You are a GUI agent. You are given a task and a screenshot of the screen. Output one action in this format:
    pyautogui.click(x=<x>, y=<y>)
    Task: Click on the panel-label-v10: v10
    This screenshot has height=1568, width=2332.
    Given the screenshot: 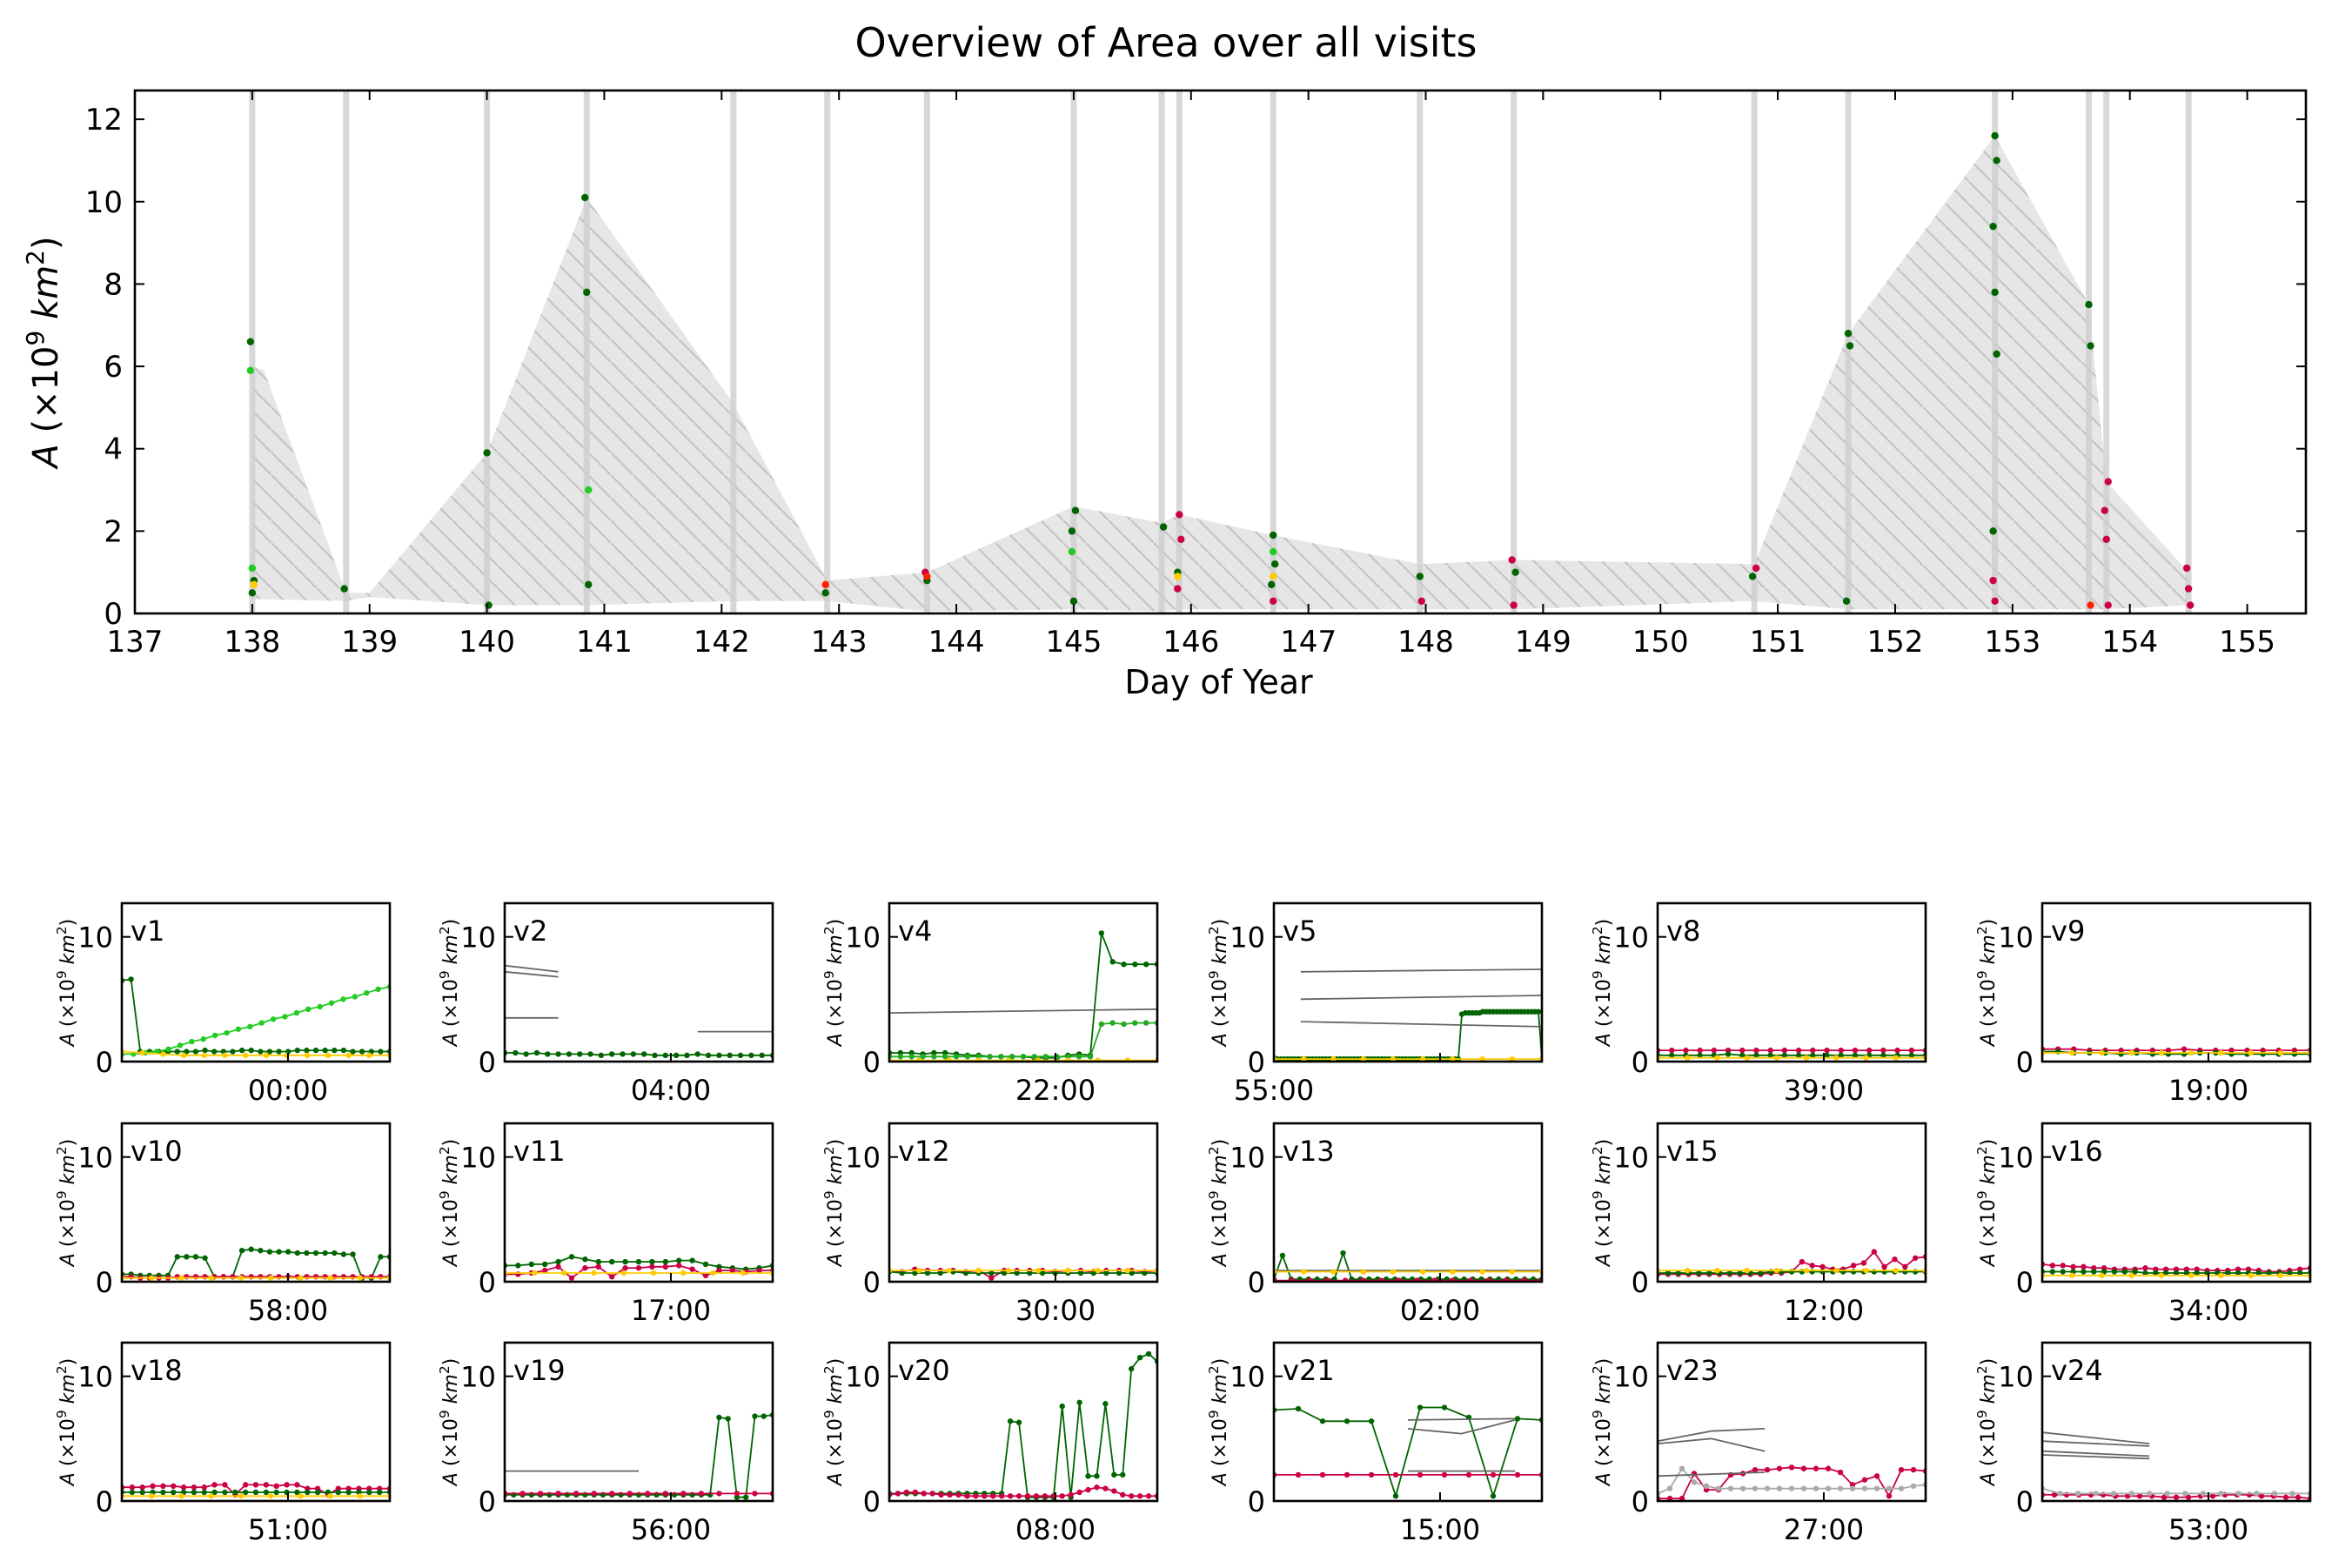 What is the action you would take?
    pyautogui.click(x=157, y=1151)
    